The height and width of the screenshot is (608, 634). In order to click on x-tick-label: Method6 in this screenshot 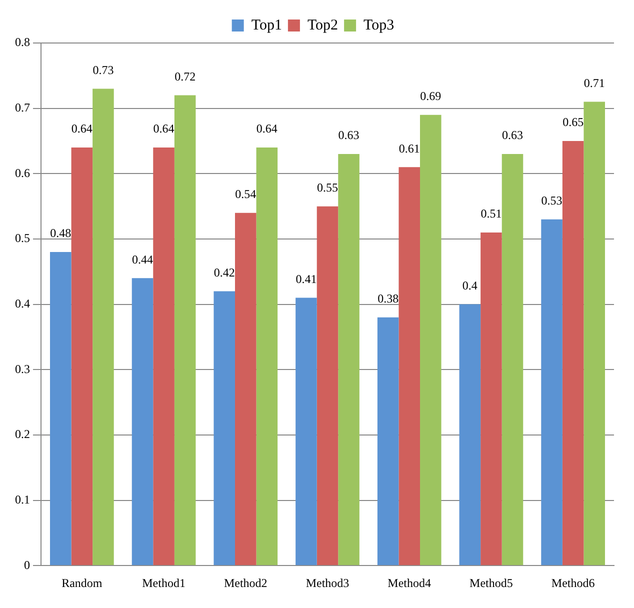, I will do `click(573, 583)`.